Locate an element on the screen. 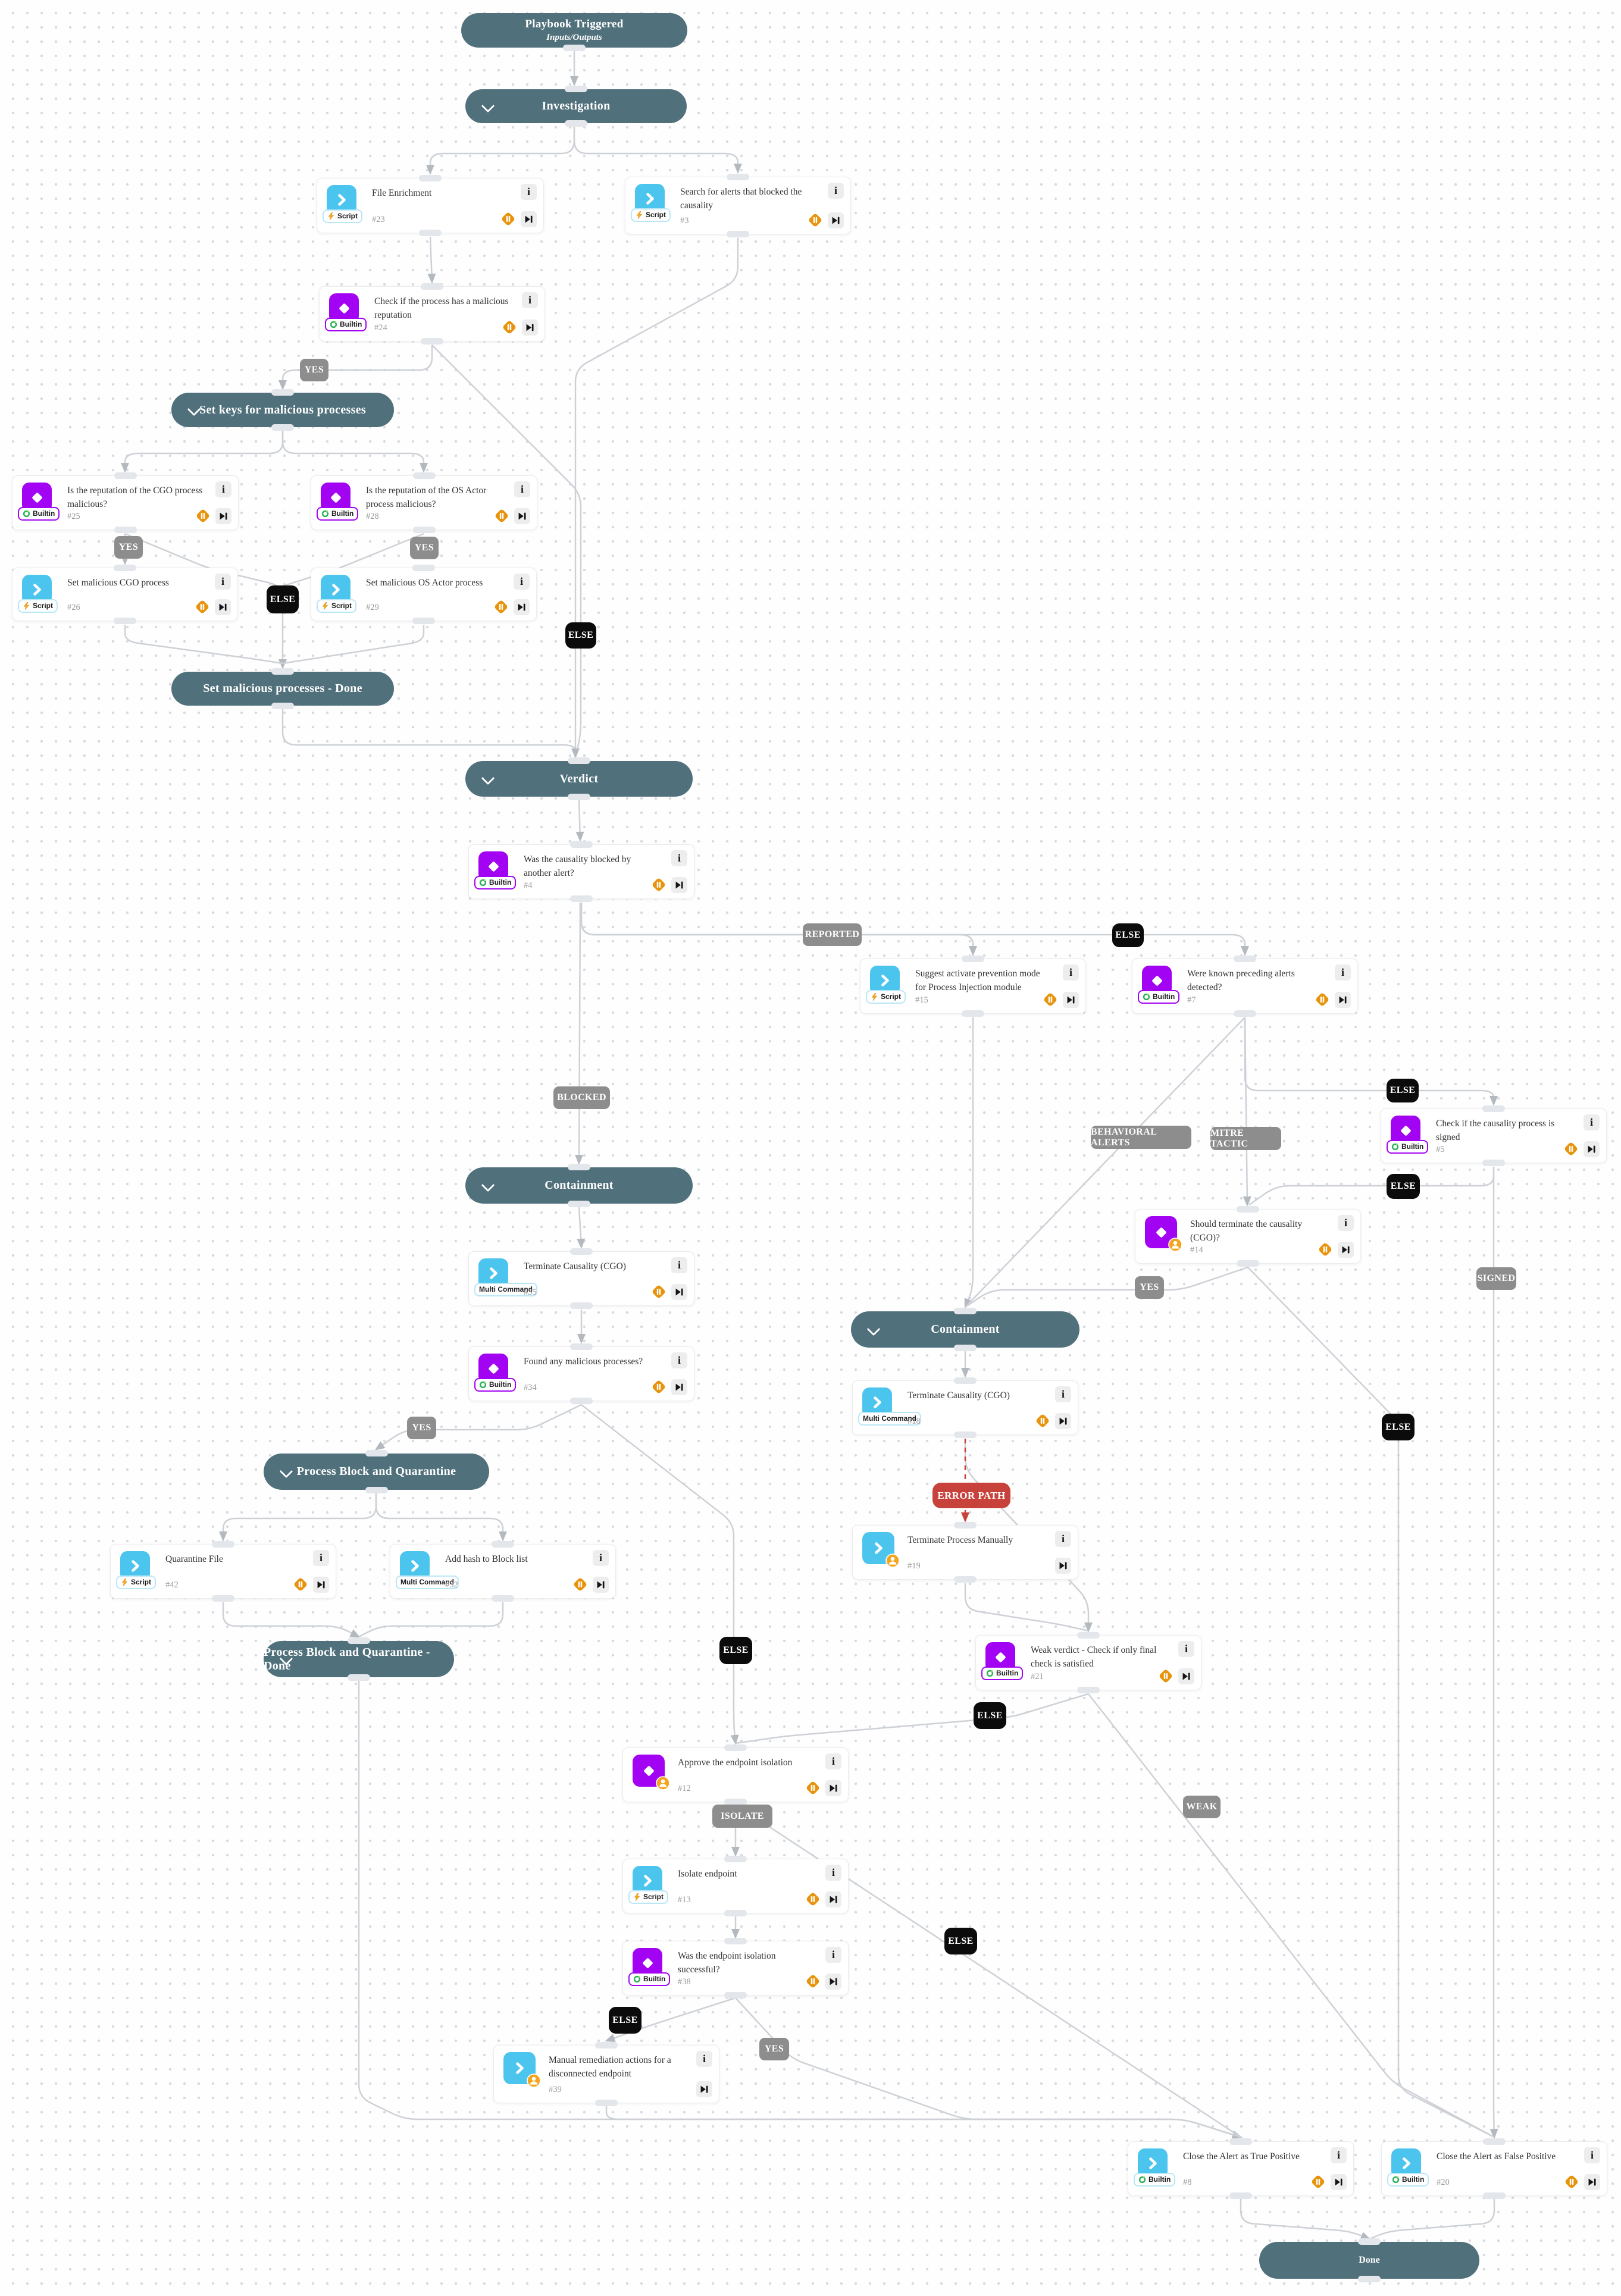  task-terminate-manual: Terminate Process Manually #19 i is located at coordinates (965, 1552).